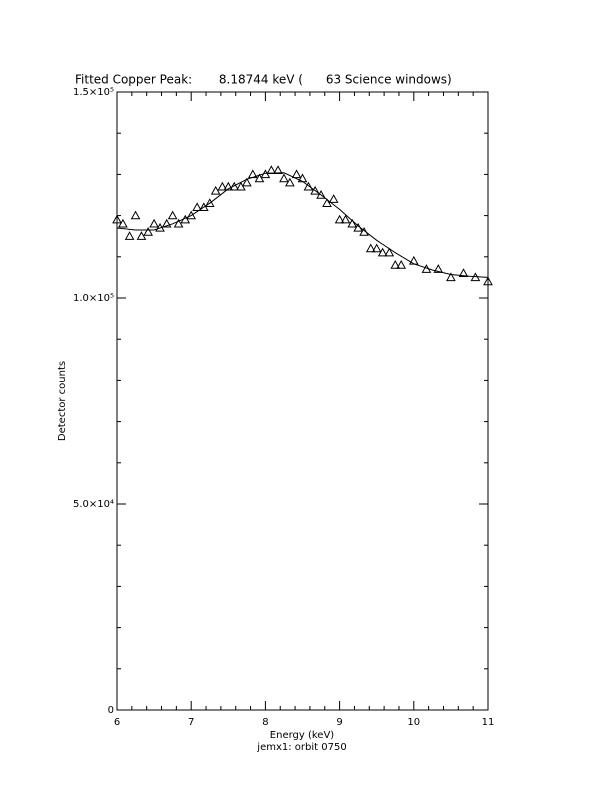 The width and height of the screenshot is (612, 792). What do you see at coordinates (488, 722) in the screenshot?
I see `x-tick-label: 11` at bounding box center [488, 722].